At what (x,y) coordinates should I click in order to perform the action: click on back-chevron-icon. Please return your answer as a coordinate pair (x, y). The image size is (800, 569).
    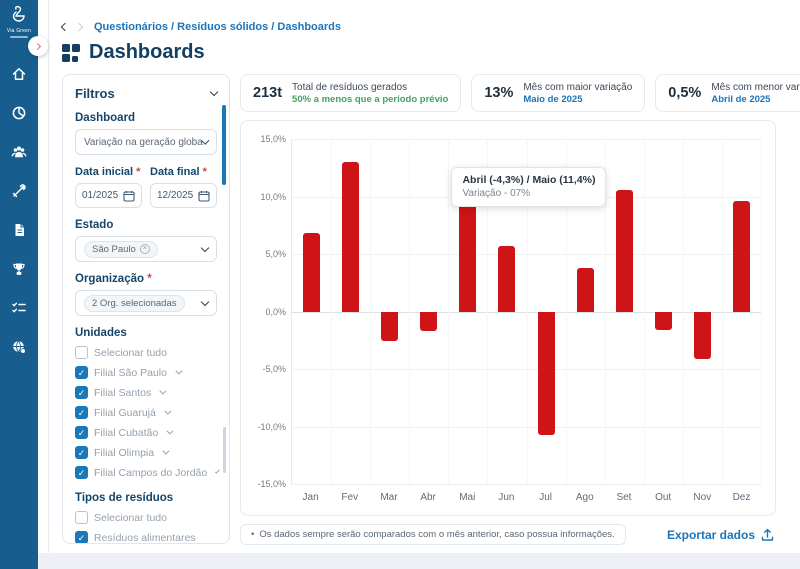
    Looking at the image, I should click on (65, 27).